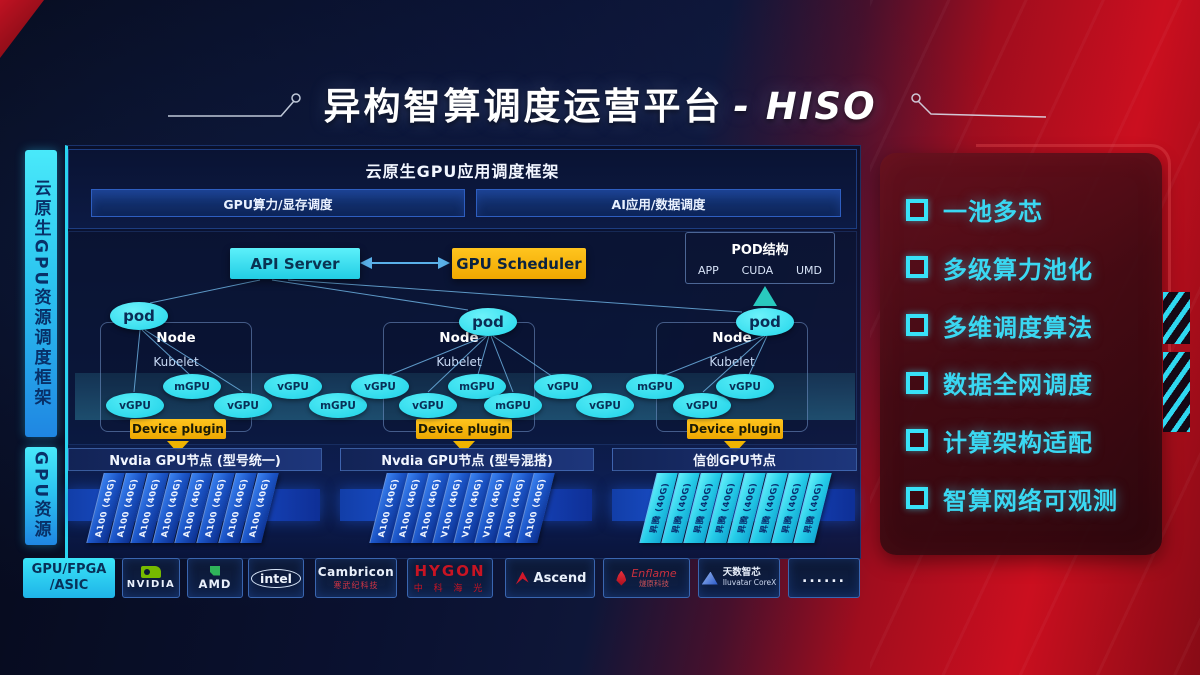  Describe the element at coordinates (215, 570) in the screenshot. I see `amd-logo-icon` at that location.